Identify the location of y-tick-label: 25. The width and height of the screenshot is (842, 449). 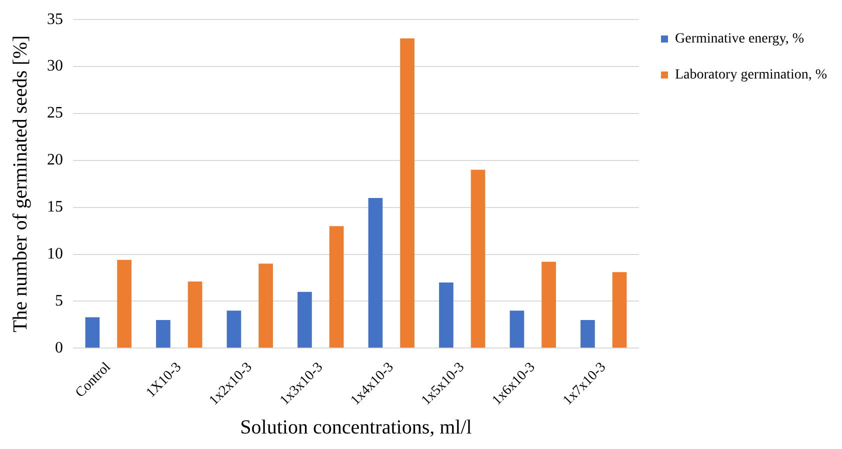
(55, 113).